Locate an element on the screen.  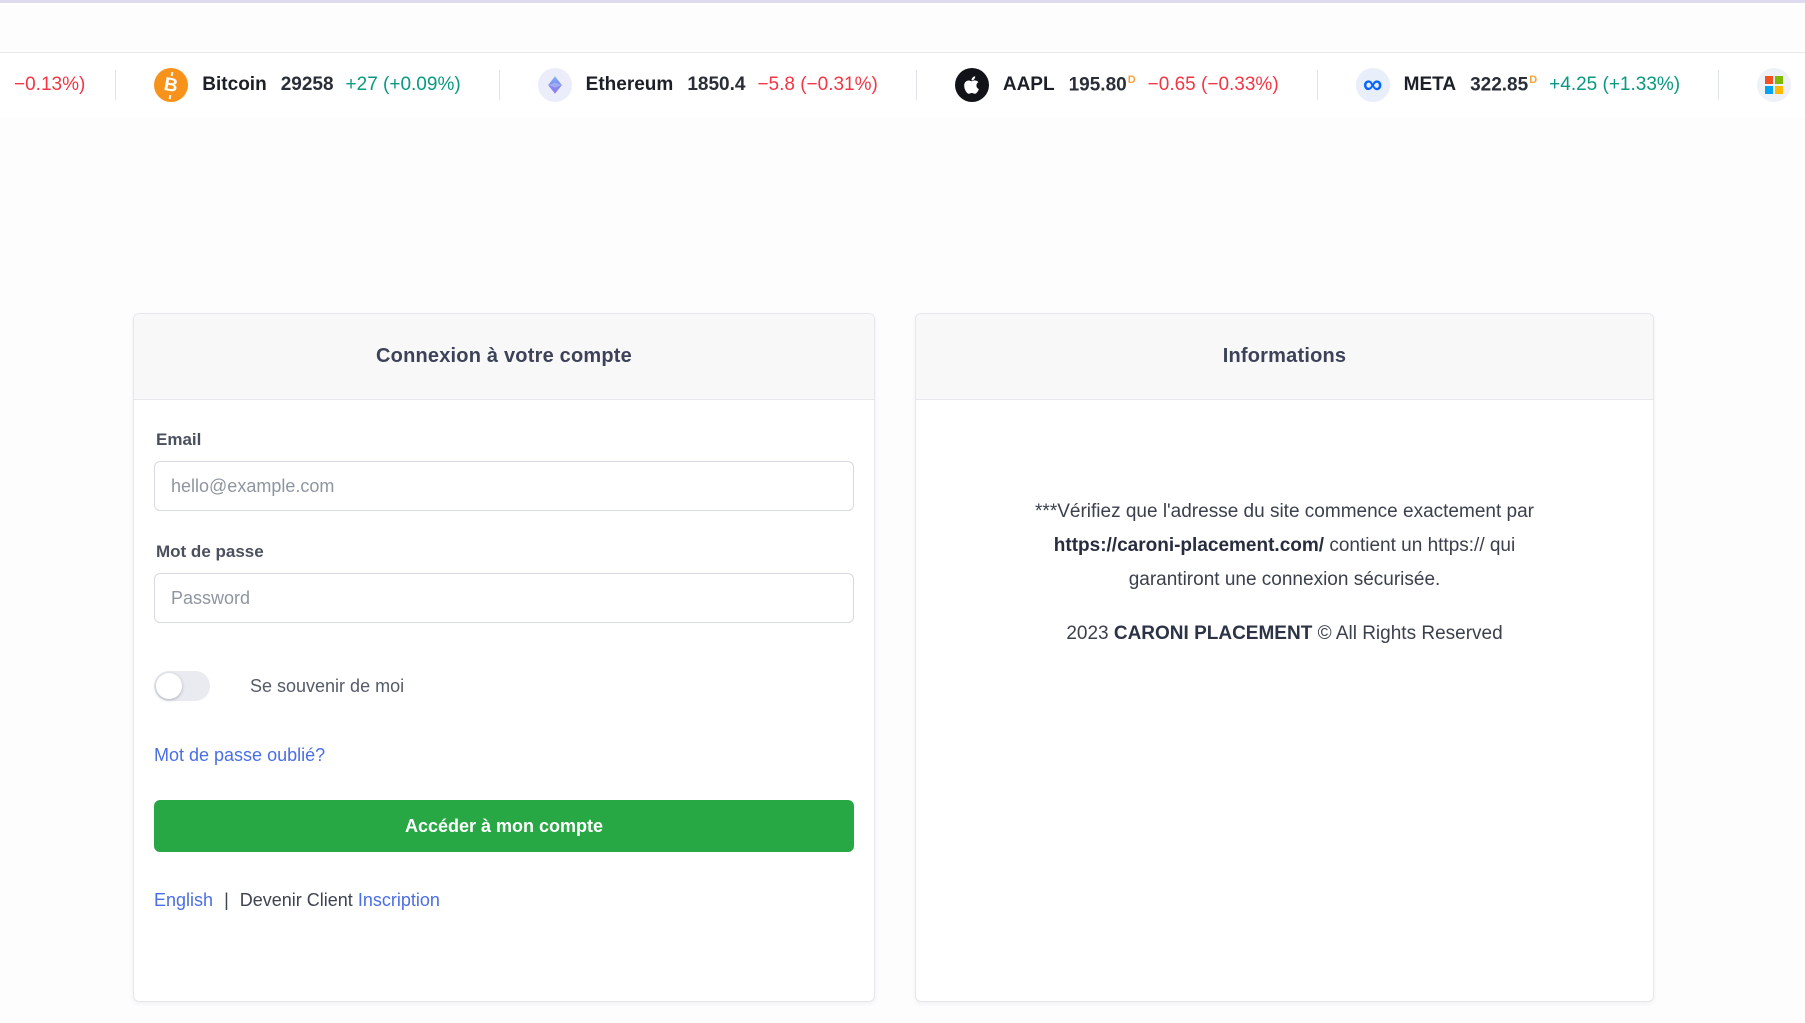
ticker-item-ethereum: Ethereum 1850.4 −5.8 (−0.31%) is located at coordinates (708, 85).